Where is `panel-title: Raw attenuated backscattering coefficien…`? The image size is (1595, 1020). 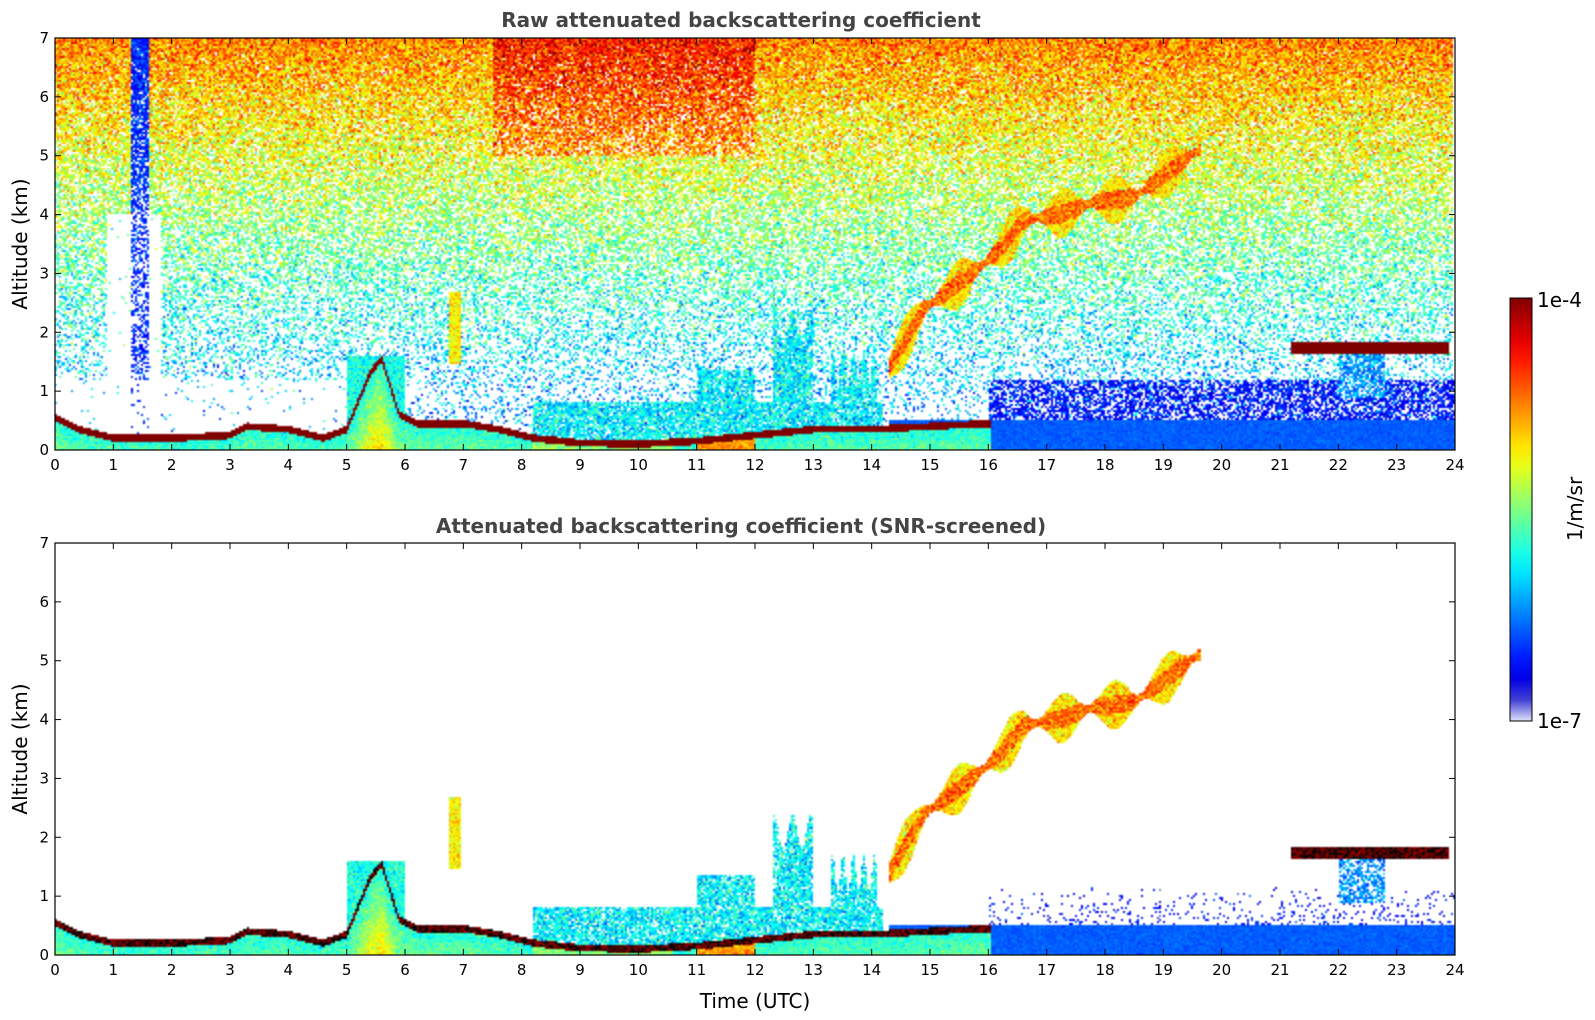 panel-title: Raw attenuated backscattering coefficien… is located at coordinates (741, 20).